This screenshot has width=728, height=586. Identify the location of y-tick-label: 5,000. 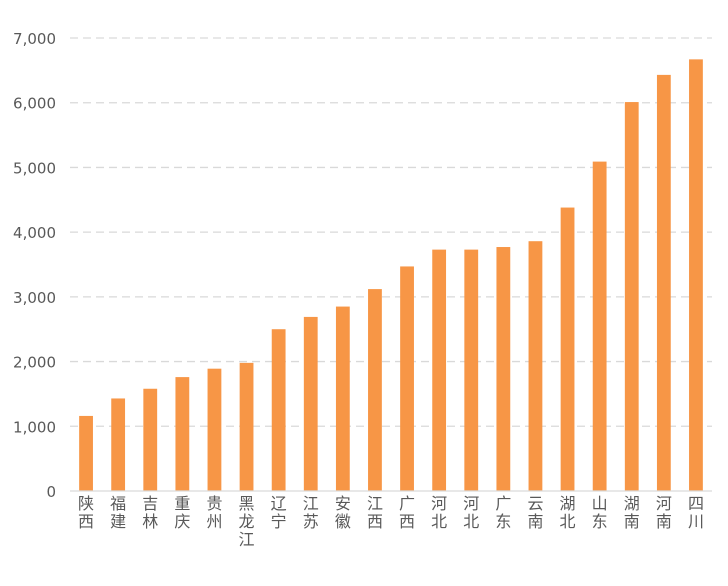
(34, 168).